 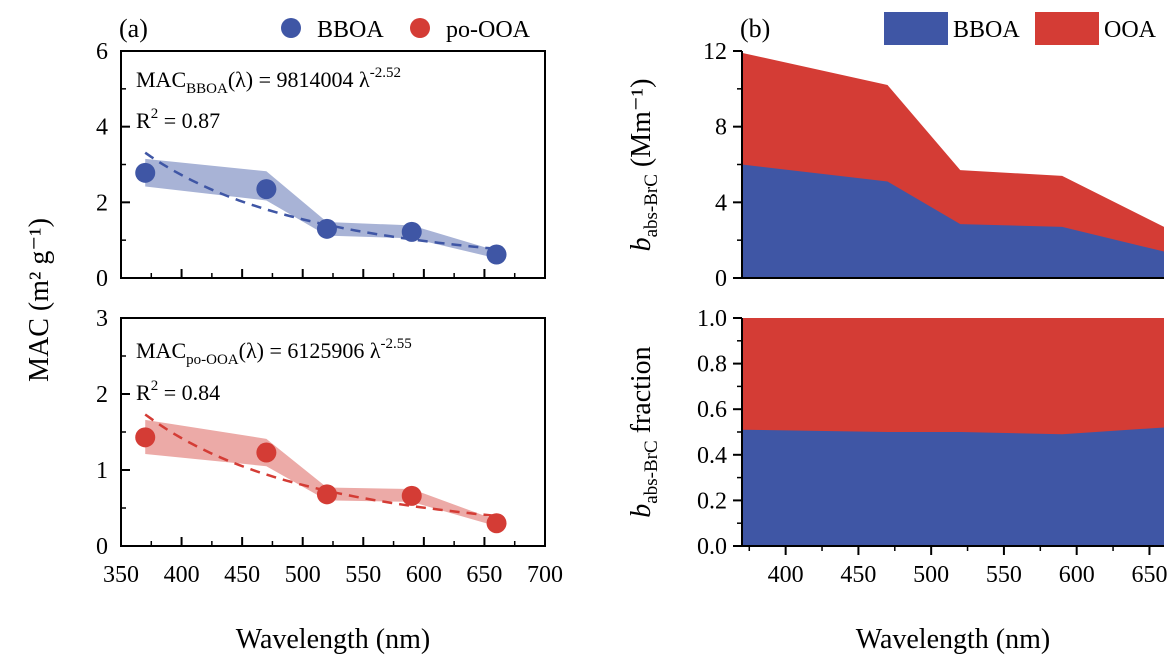 I want to click on x-tick-label: 700, so click(x=545, y=575).